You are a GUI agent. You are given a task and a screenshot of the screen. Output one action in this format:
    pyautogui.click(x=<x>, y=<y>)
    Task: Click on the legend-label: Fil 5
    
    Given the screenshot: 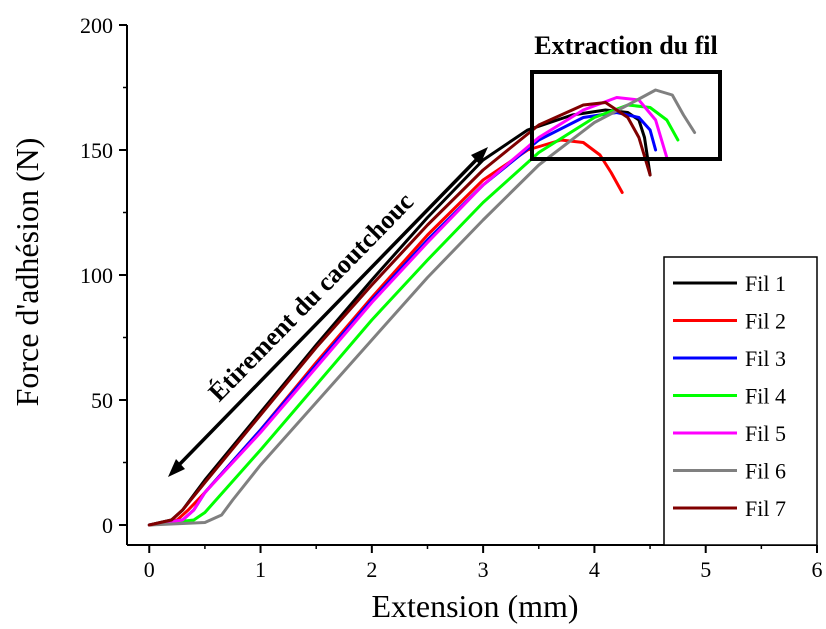 What is the action you would take?
    pyautogui.click(x=765, y=433)
    